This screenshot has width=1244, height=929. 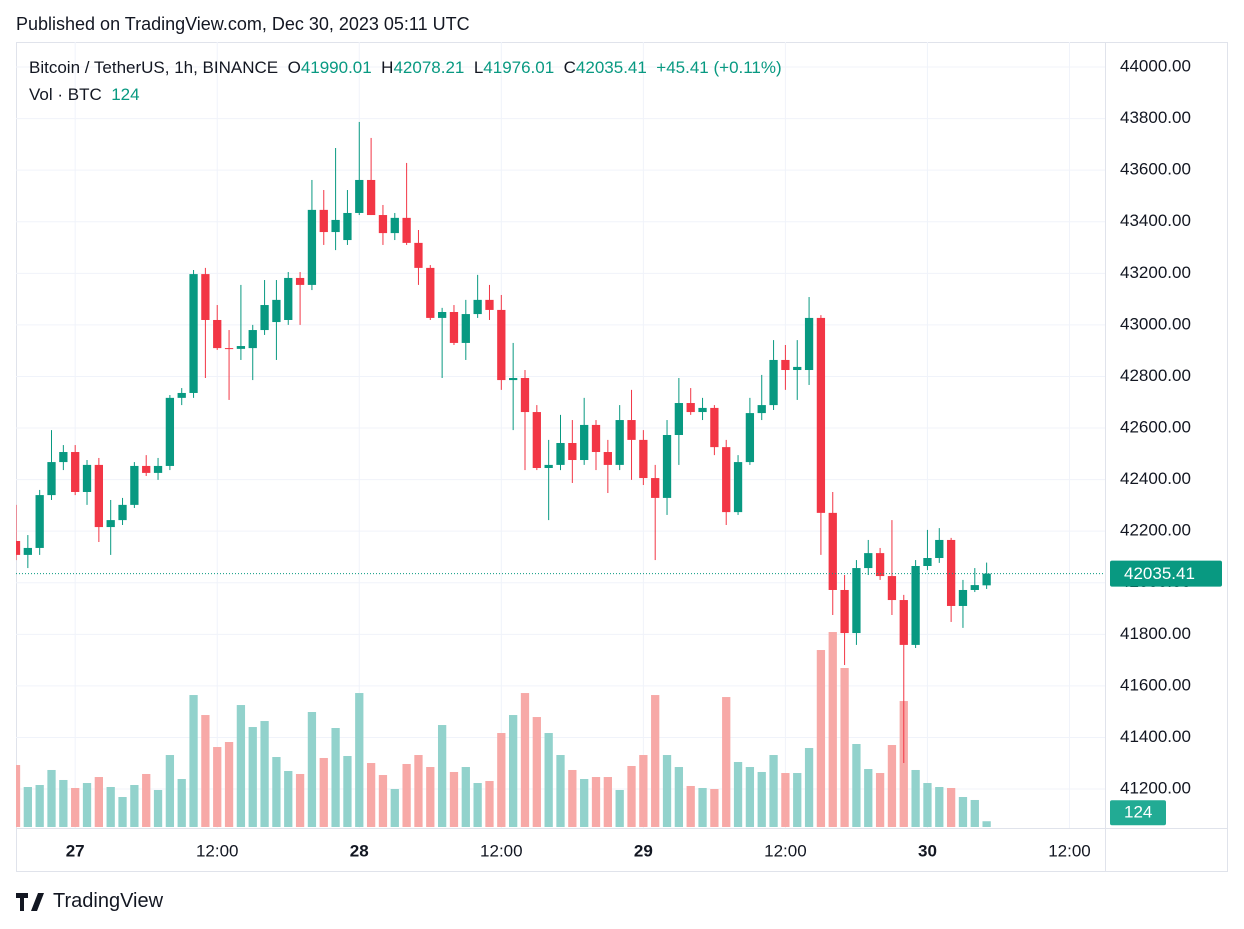 What do you see at coordinates (75, 850) in the screenshot?
I see `x-tick-label: 27` at bounding box center [75, 850].